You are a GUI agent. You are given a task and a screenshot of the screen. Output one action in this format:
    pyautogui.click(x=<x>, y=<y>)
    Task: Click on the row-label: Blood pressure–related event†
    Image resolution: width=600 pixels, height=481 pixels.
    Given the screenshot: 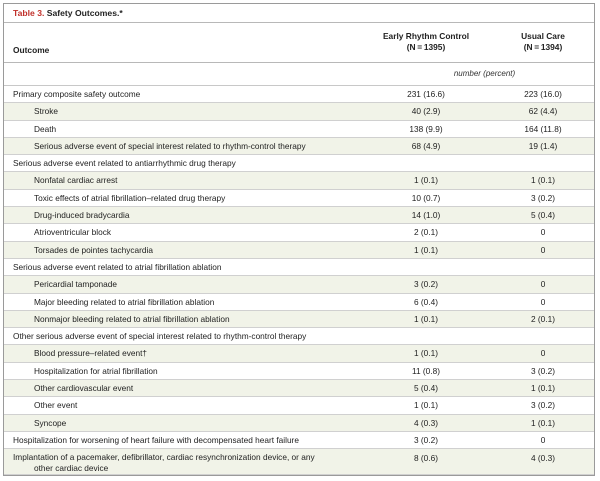 What is the action you would take?
    pyautogui.click(x=91, y=353)
    